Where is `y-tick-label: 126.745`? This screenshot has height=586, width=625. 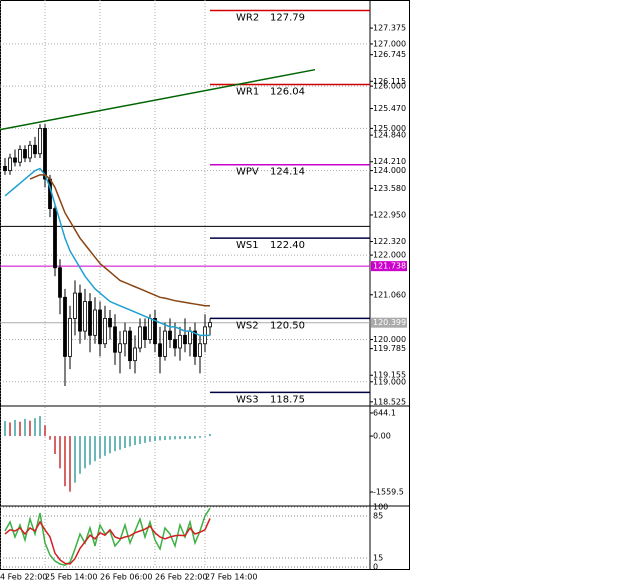
y-tick-label: 126.745 is located at coordinates (389, 54).